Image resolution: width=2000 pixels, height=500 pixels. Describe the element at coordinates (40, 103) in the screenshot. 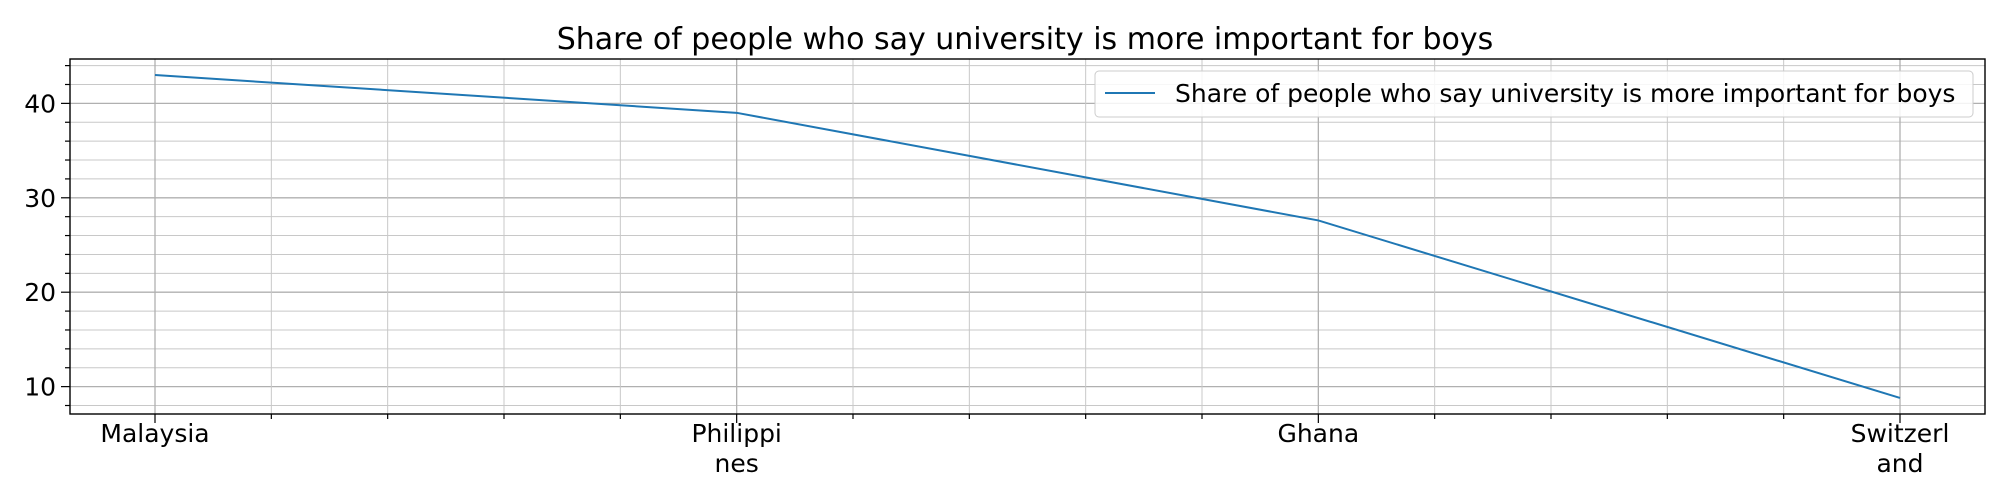

I see `y-tick-label: 40` at that location.